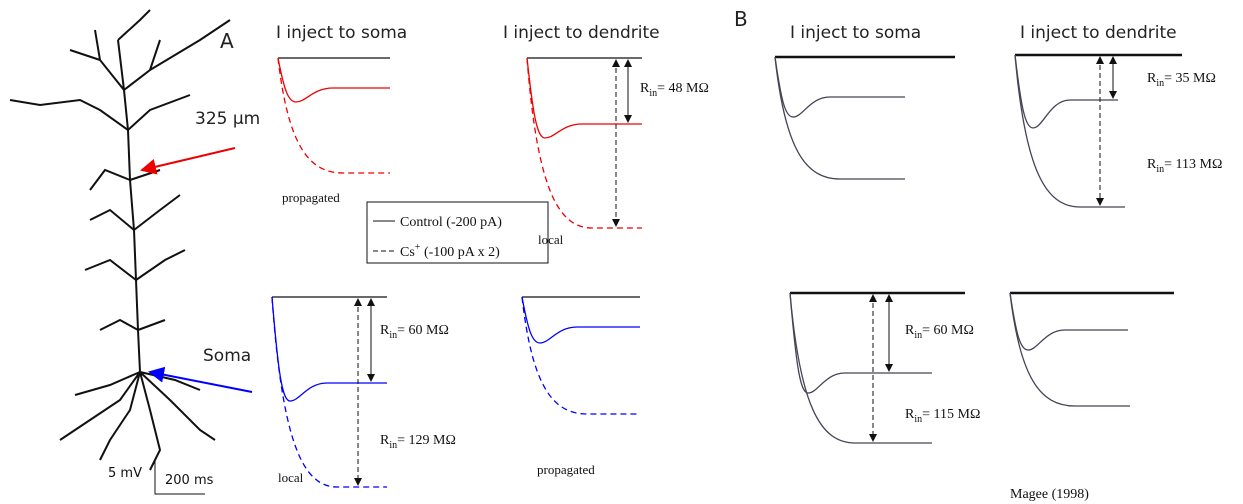 The height and width of the screenshot is (504, 1243). I want to click on soma-pointer, so click(200, 379).